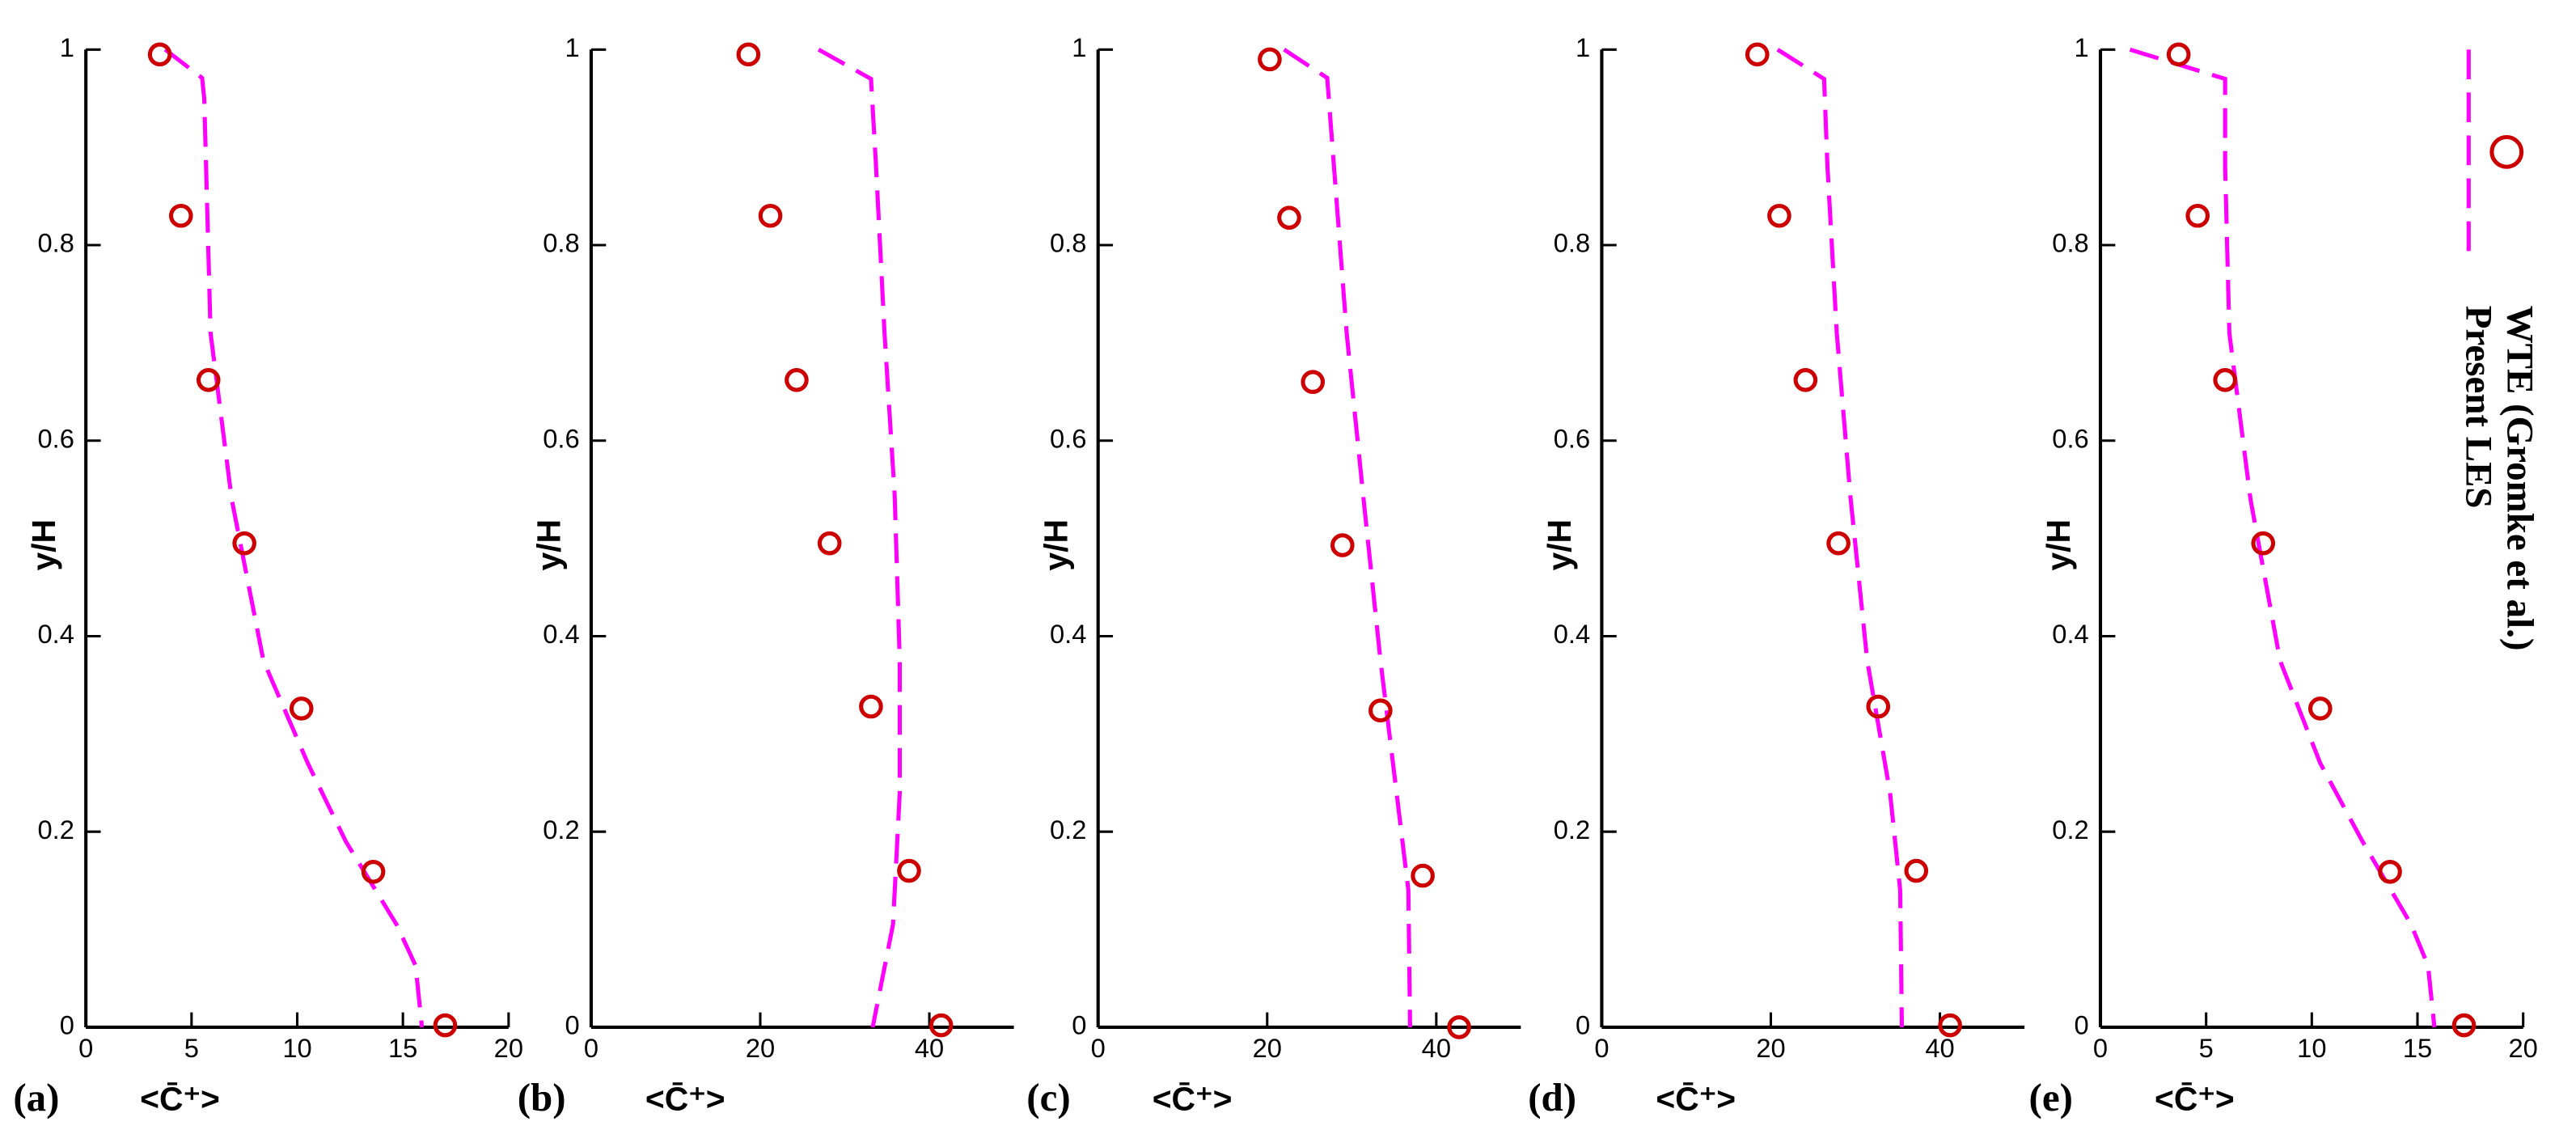  What do you see at coordinates (542, 1097) in the screenshot?
I see `panel-label: (b)` at bounding box center [542, 1097].